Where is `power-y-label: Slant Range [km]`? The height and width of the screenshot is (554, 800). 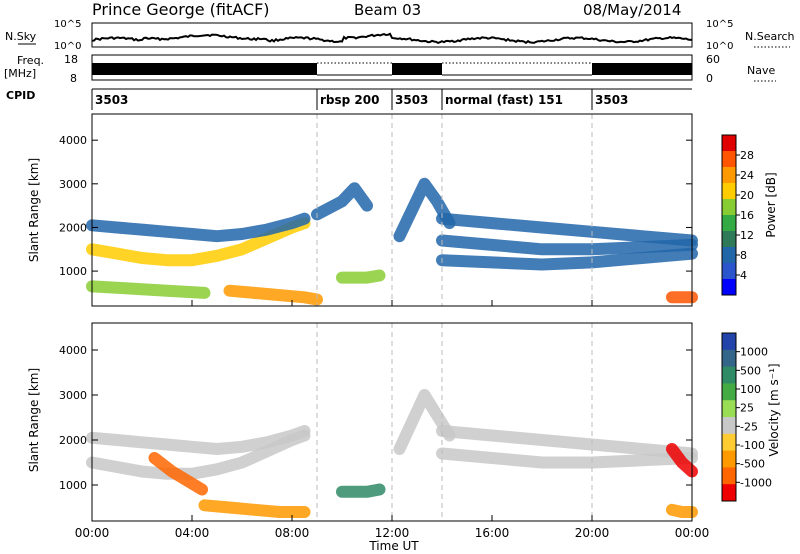
power-y-label: Slant Range [km] is located at coordinates (34, 210).